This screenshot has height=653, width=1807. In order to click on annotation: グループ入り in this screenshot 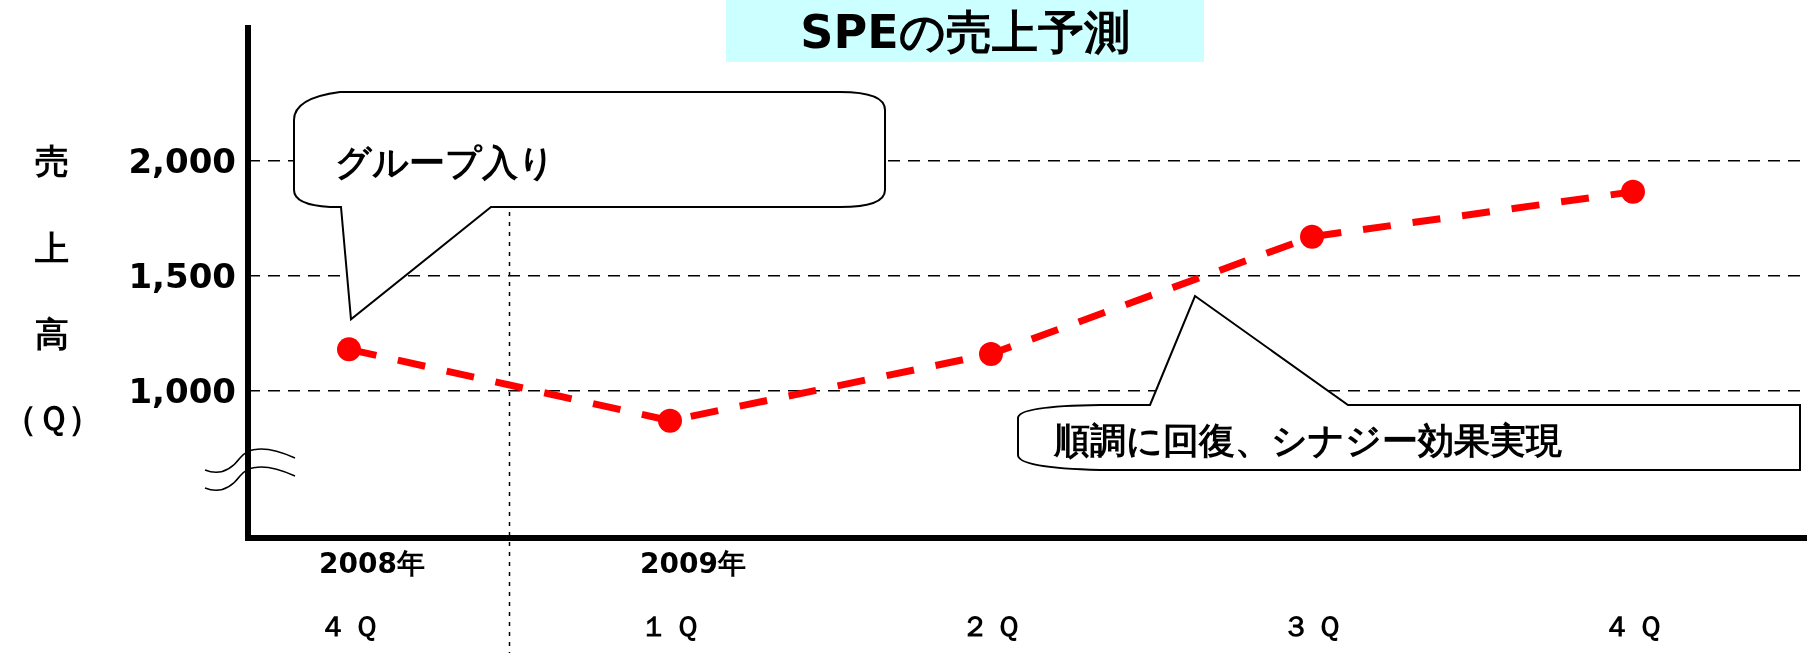, I will do `click(445, 162)`.